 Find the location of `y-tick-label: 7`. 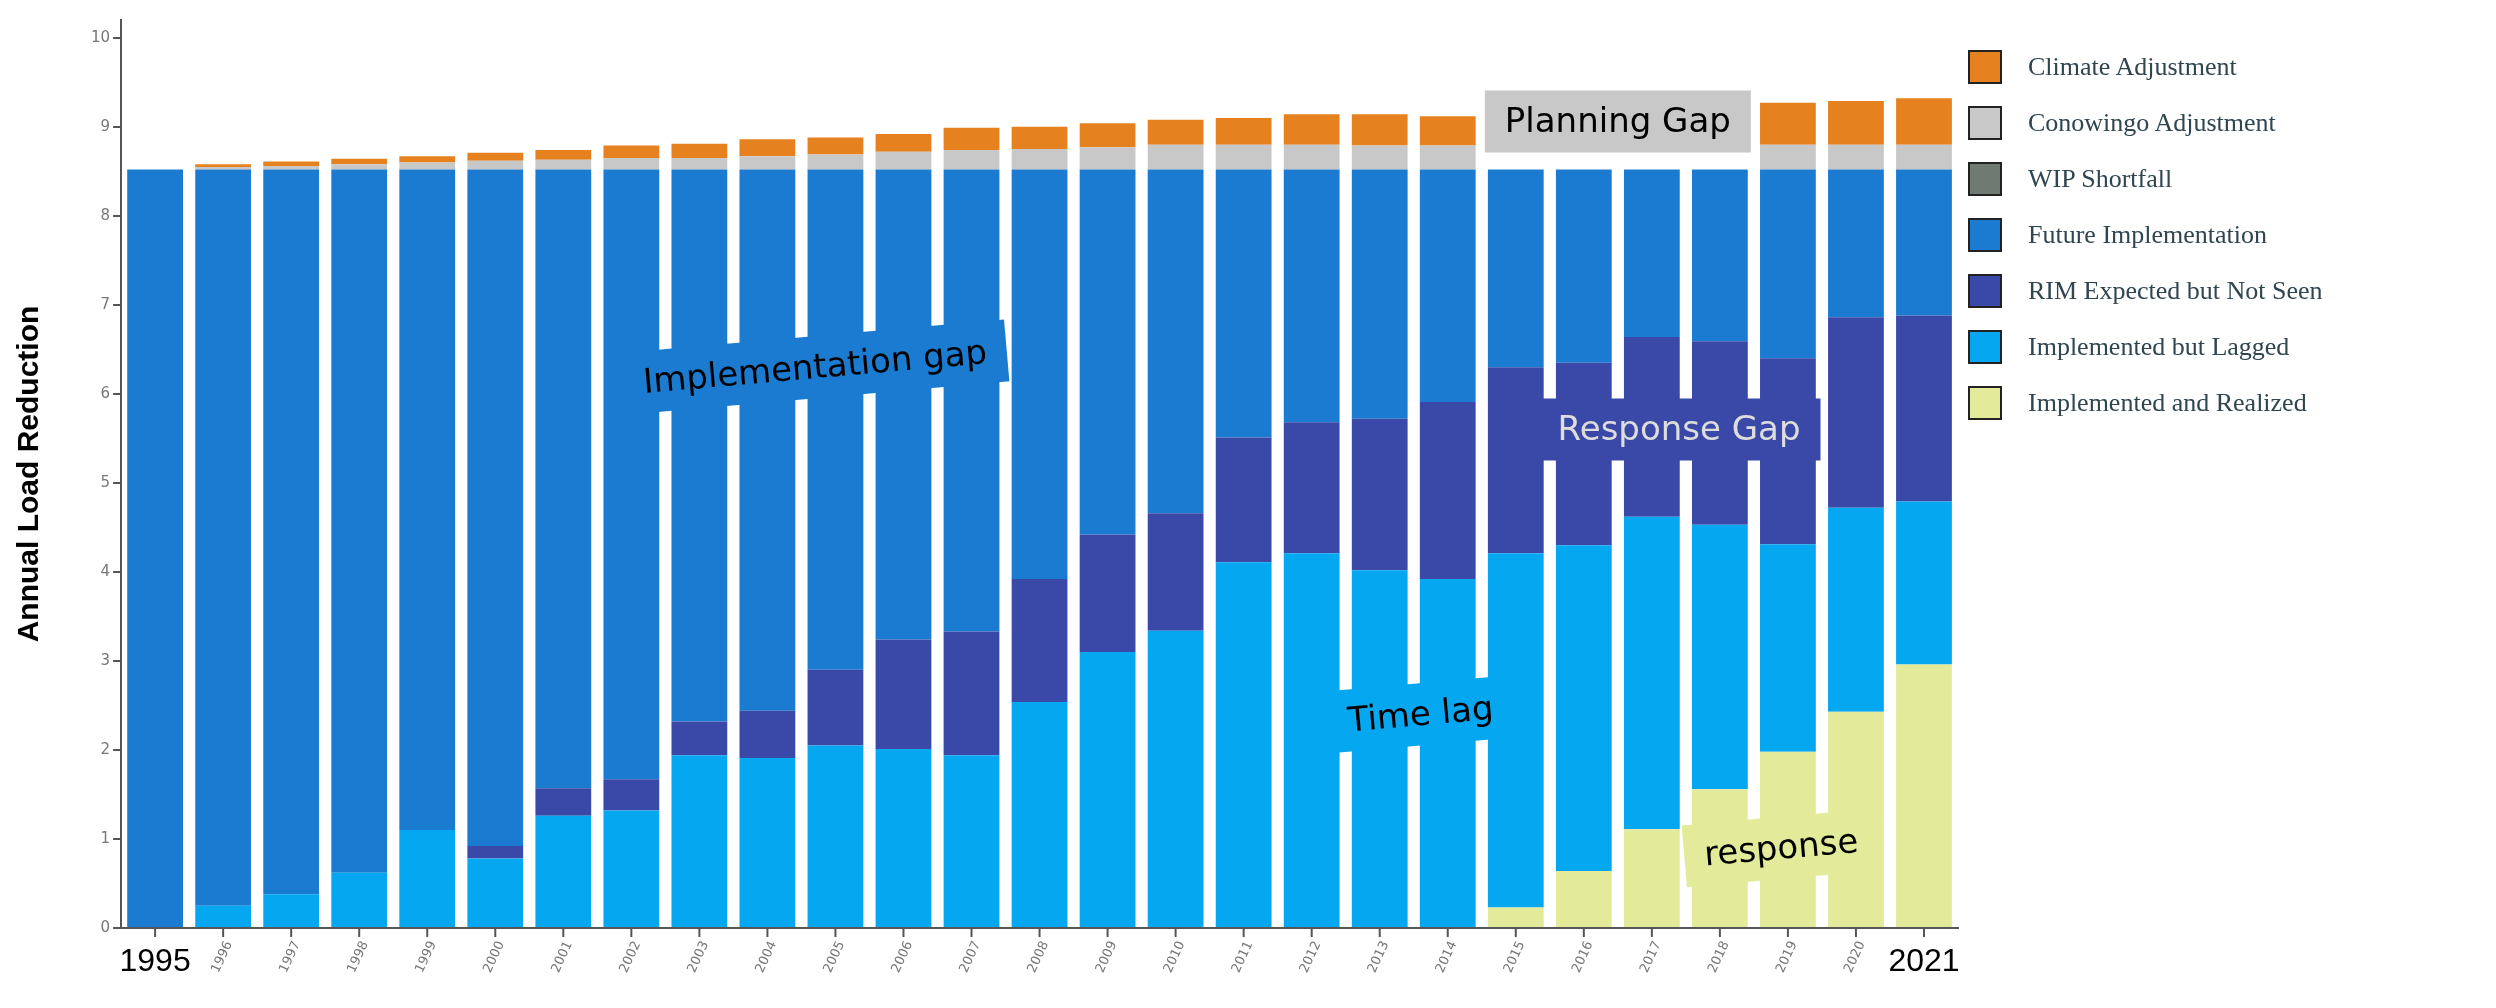

y-tick-label: 7 is located at coordinates (105, 303).